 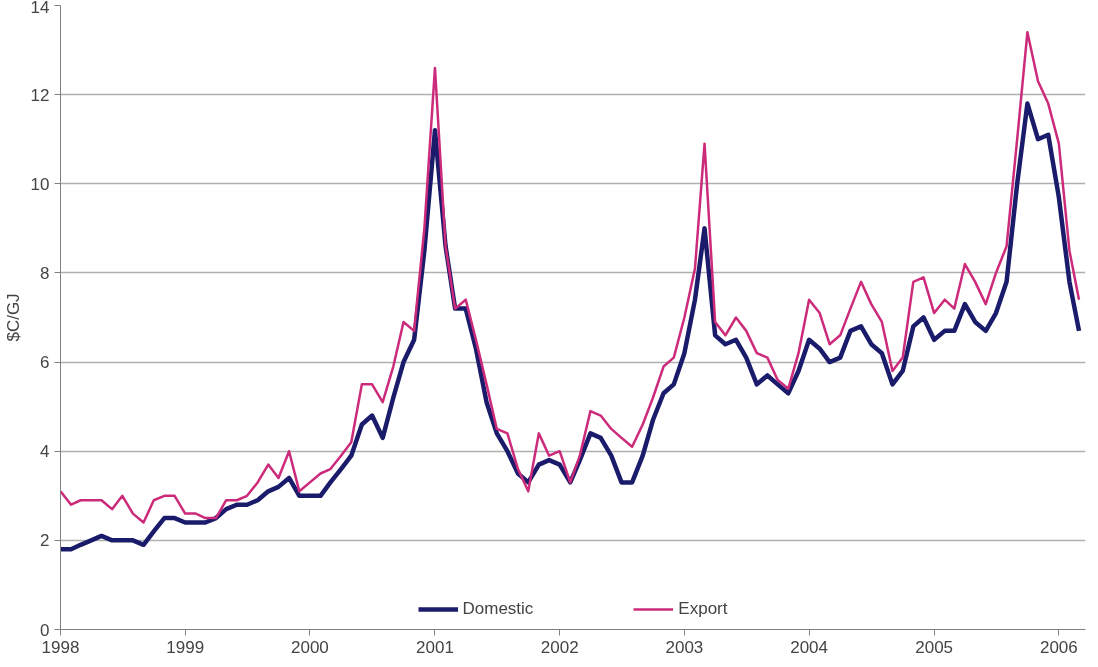 I want to click on y-tick-label: 4, so click(x=45, y=452).